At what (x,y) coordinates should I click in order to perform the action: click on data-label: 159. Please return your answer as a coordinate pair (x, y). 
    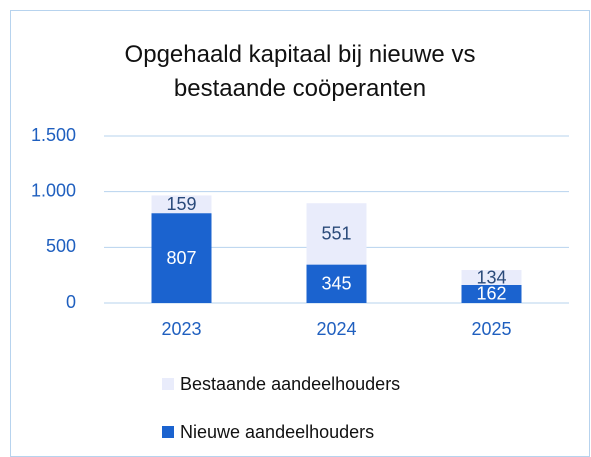
    Looking at the image, I should click on (181, 204).